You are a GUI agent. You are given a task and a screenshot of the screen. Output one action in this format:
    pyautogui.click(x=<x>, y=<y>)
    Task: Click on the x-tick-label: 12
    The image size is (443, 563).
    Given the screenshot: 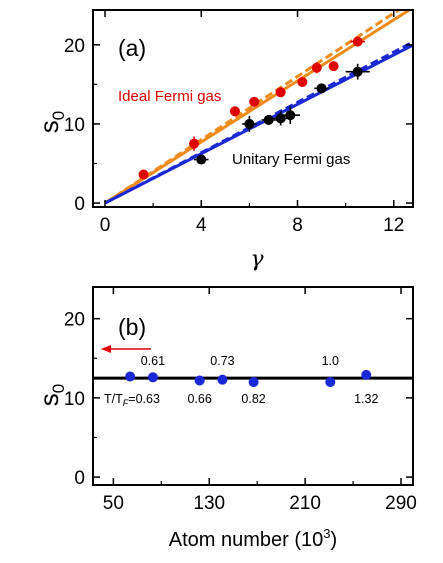 What is the action you would take?
    pyautogui.click(x=393, y=225)
    